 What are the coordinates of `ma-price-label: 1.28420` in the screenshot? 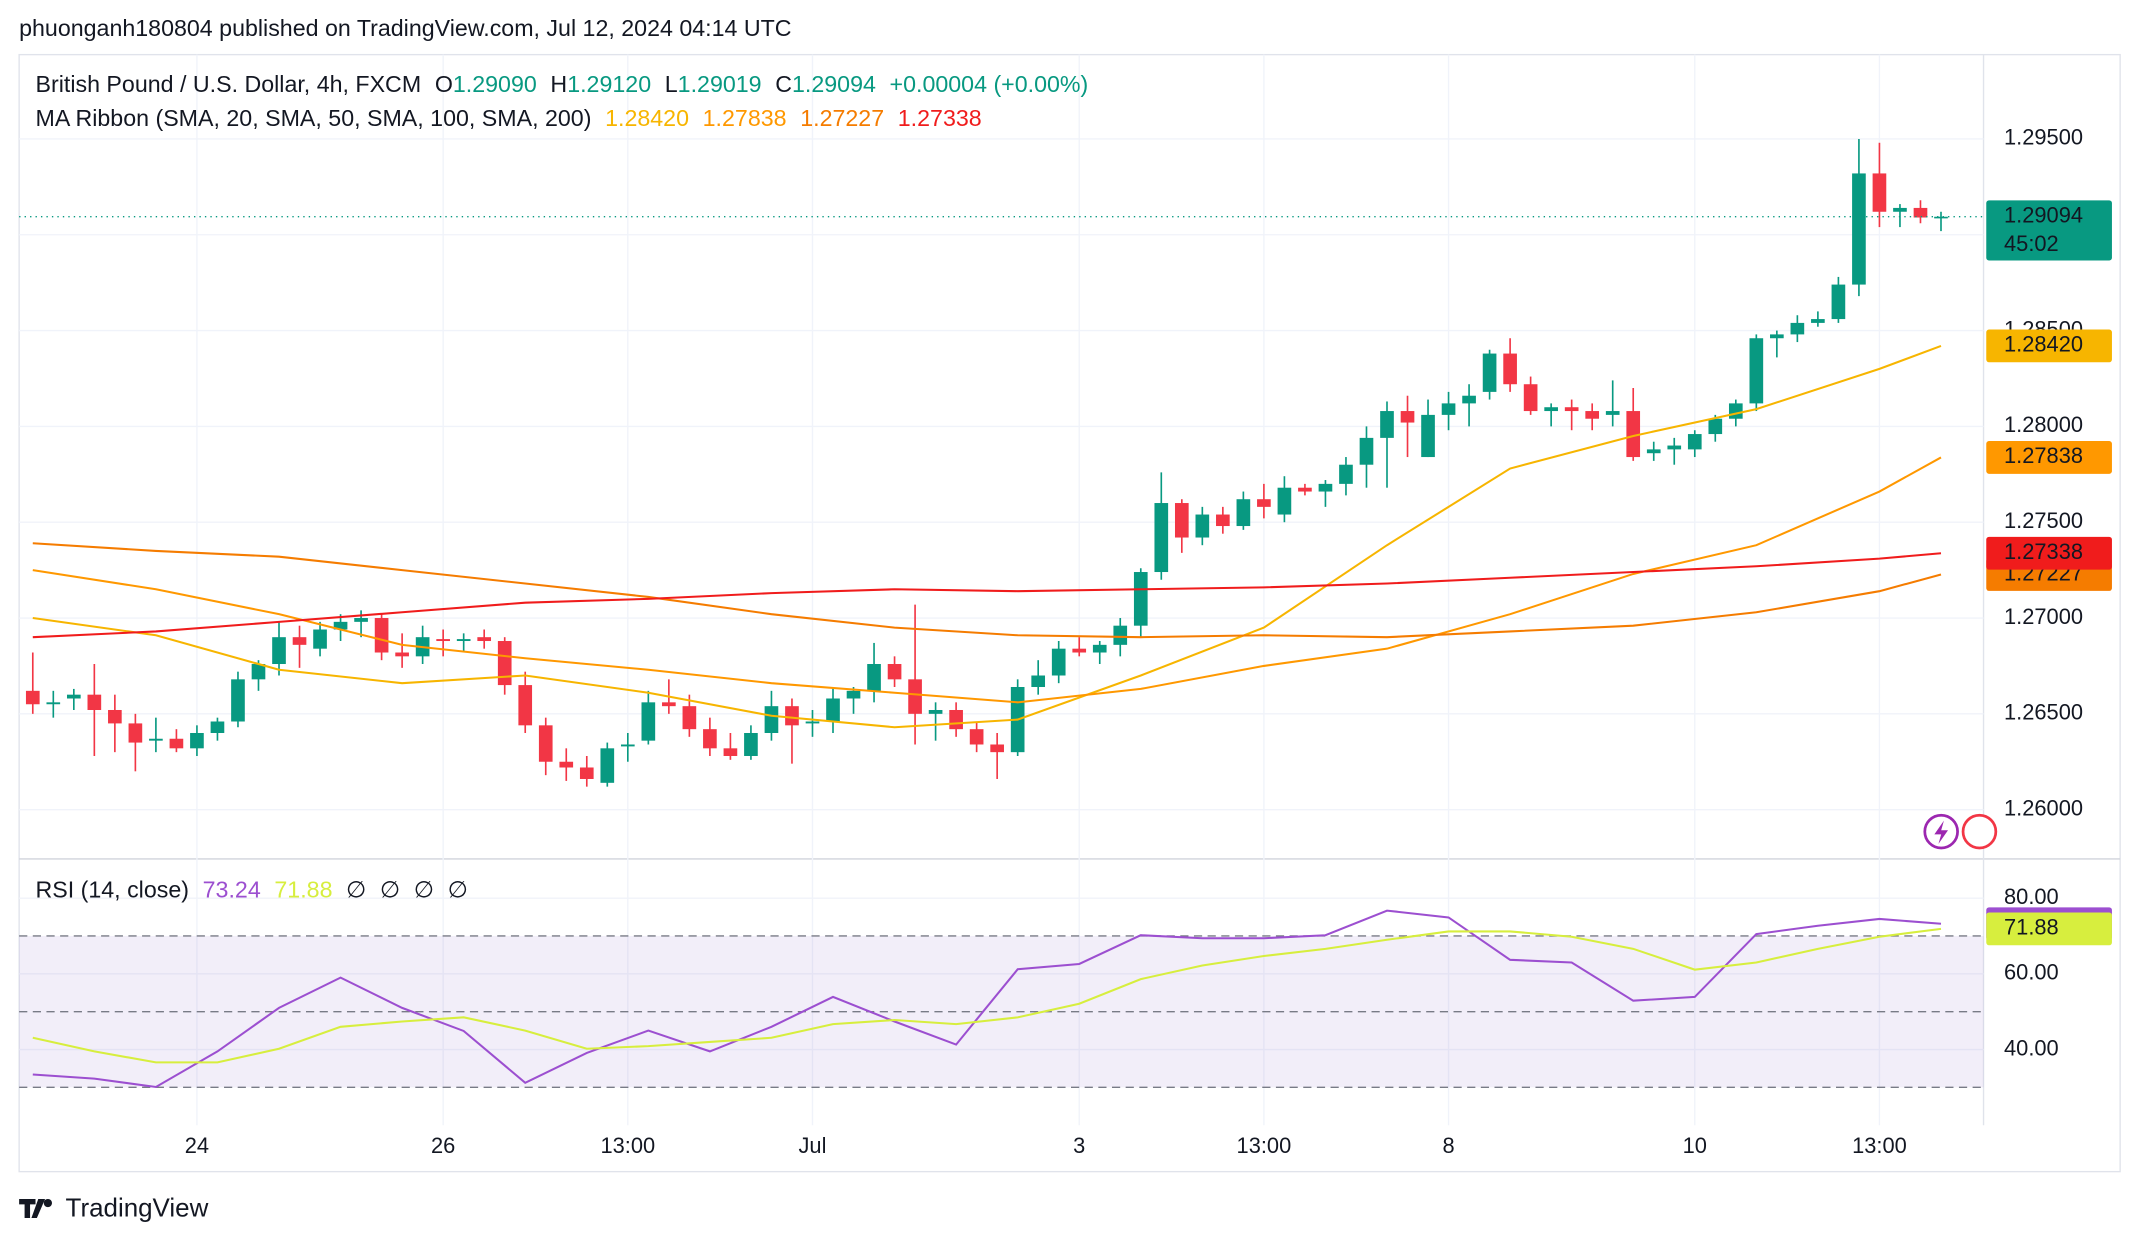 It's located at (2043, 344).